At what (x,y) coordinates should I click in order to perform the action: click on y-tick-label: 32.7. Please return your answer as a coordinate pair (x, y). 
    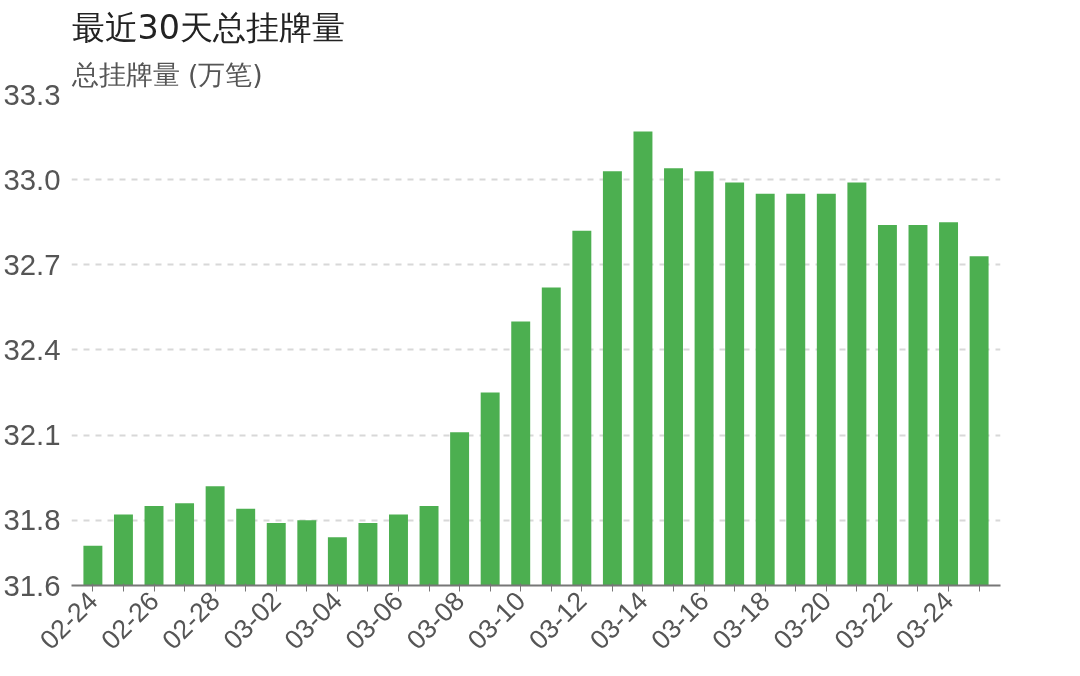
    Looking at the image, I should click on (32, 264).